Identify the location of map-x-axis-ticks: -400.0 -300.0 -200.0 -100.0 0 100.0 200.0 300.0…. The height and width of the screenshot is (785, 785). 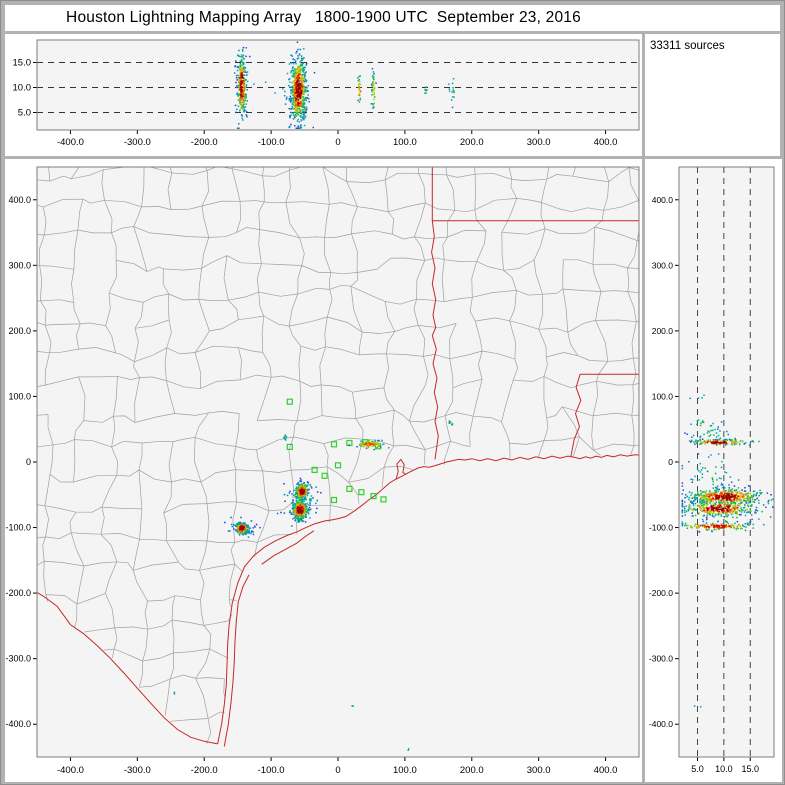
(337, 766).